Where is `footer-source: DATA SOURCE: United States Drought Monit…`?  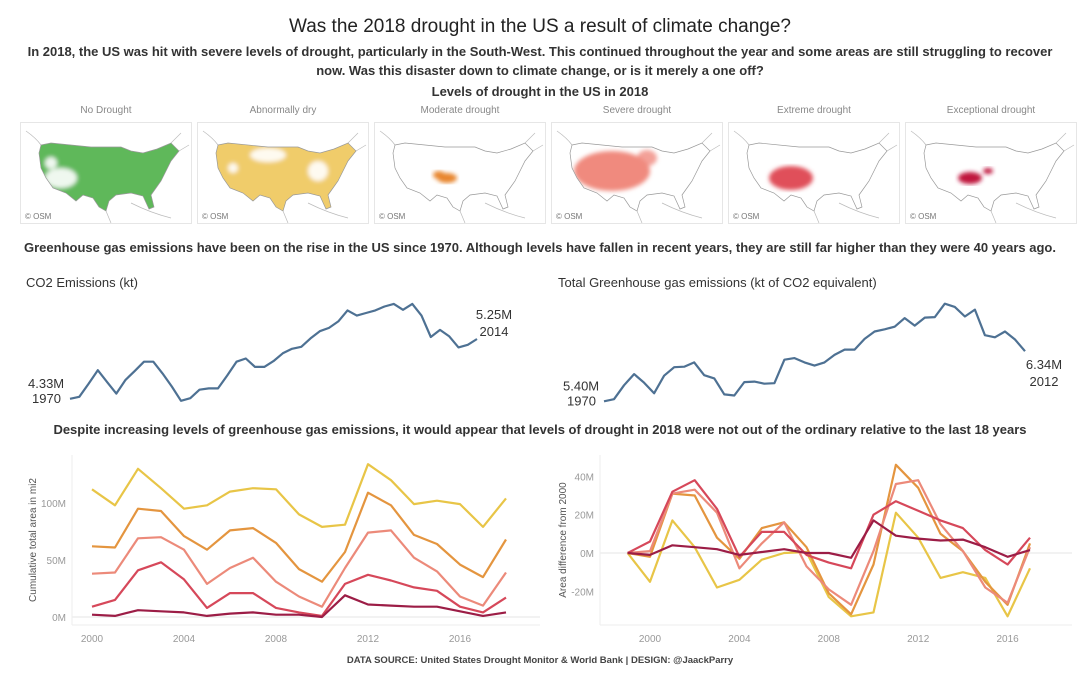
footer-source: DATA SOURCE: United States Drought Monit… is located at coordinates (540, 660).